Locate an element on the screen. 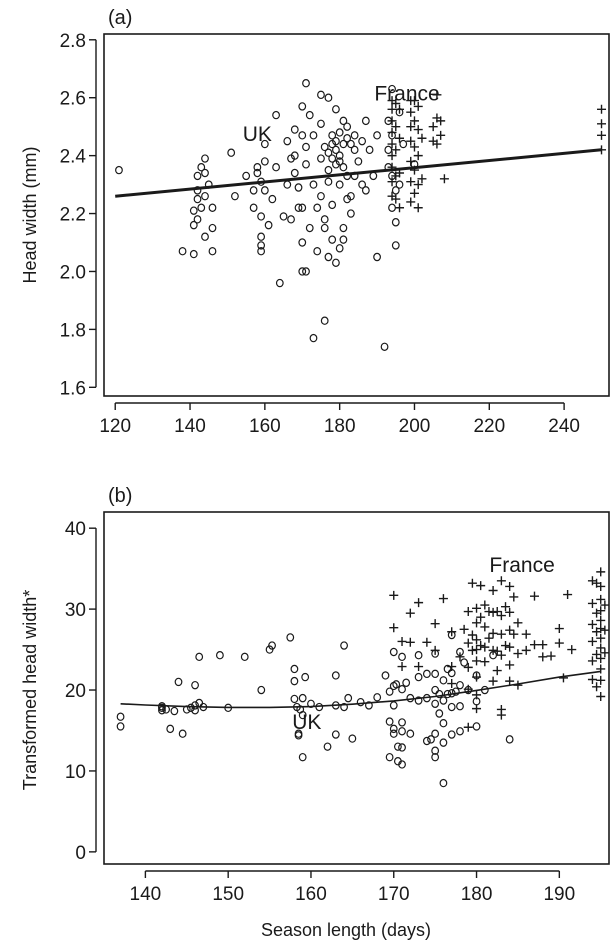 The image size is (611, 945). panel-a-y-axis-label: Head width (mm) is located at coordinates (30, 214).